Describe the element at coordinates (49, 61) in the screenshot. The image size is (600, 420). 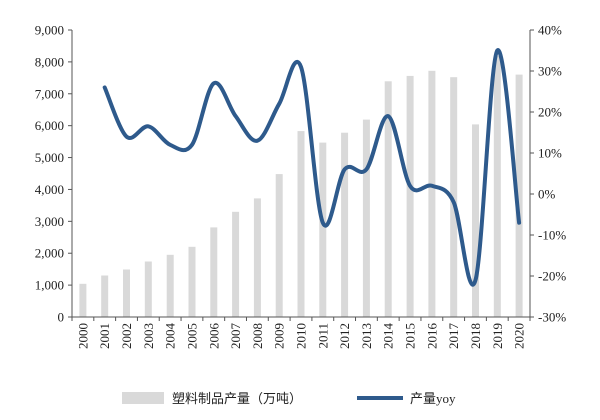
I see `left-tick-label: 8,000` at that location.